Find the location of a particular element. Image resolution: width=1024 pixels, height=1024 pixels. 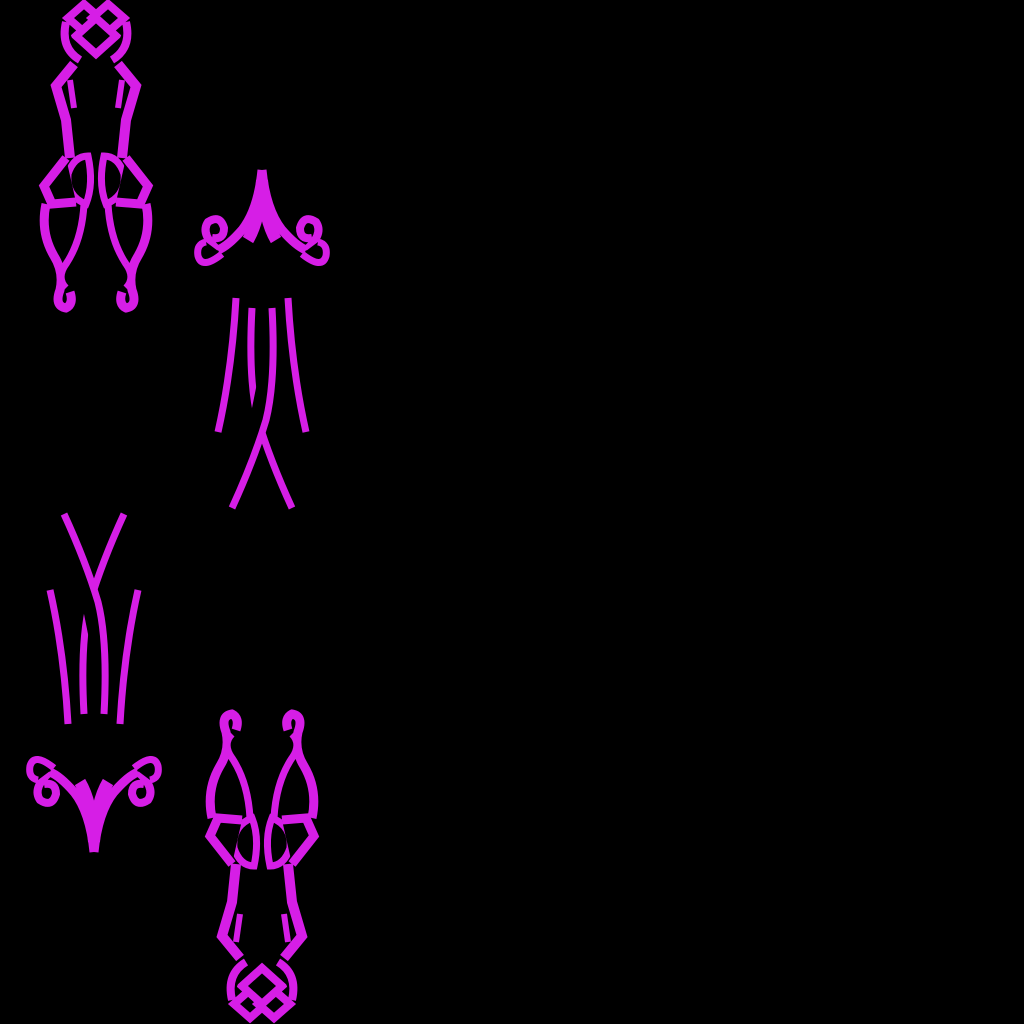

celtic-knot-ornament-bottom is located at coordinates (262, 866).